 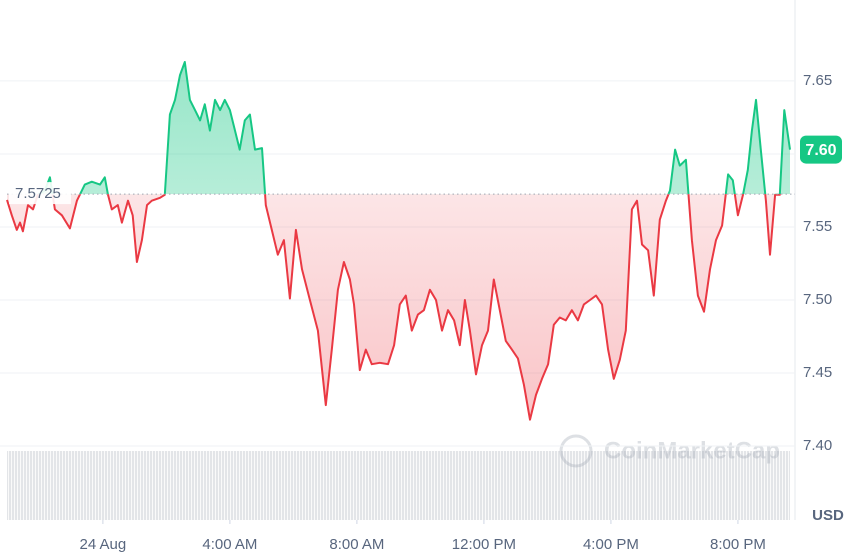 I want to click on y-tick-label: 7.55, so click(x=817, y=226).